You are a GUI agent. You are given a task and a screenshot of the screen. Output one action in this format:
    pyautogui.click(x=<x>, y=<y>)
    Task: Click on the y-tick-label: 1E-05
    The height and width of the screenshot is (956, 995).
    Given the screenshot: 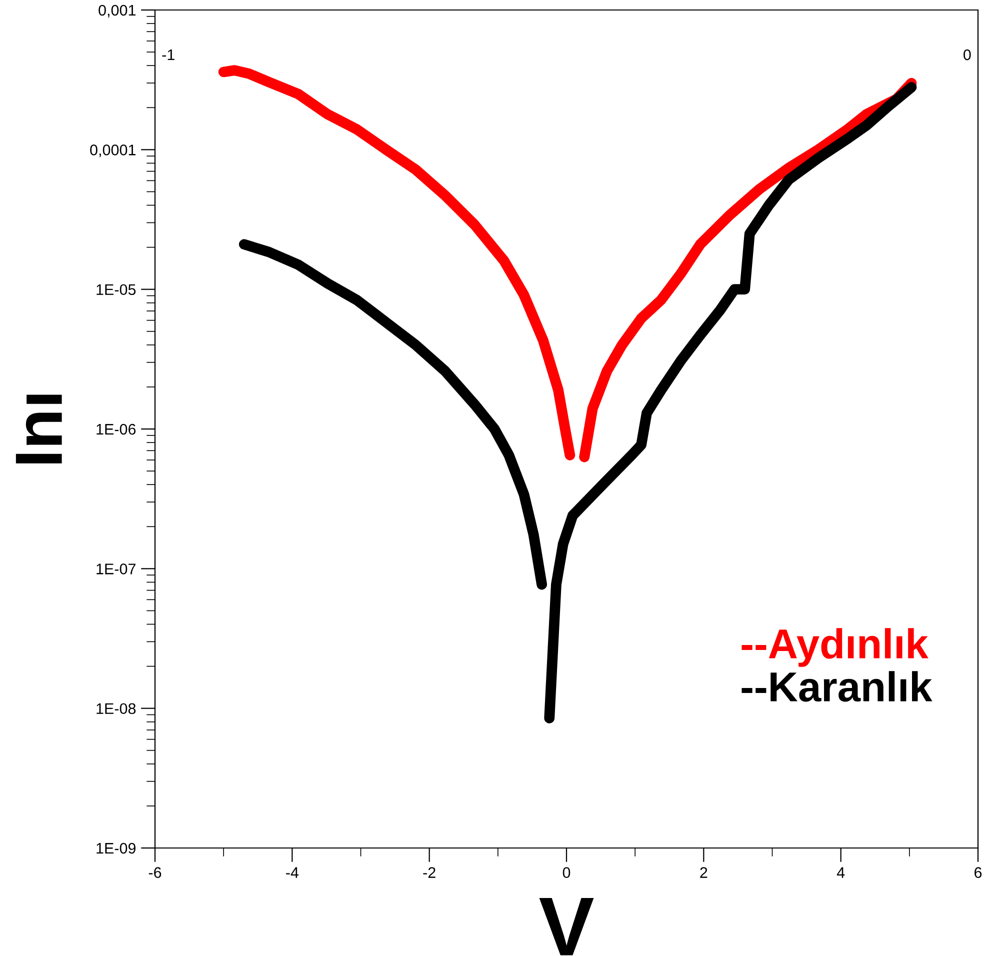 What is the action you would take?
    pyautogui.click(x=116, y=290)
    